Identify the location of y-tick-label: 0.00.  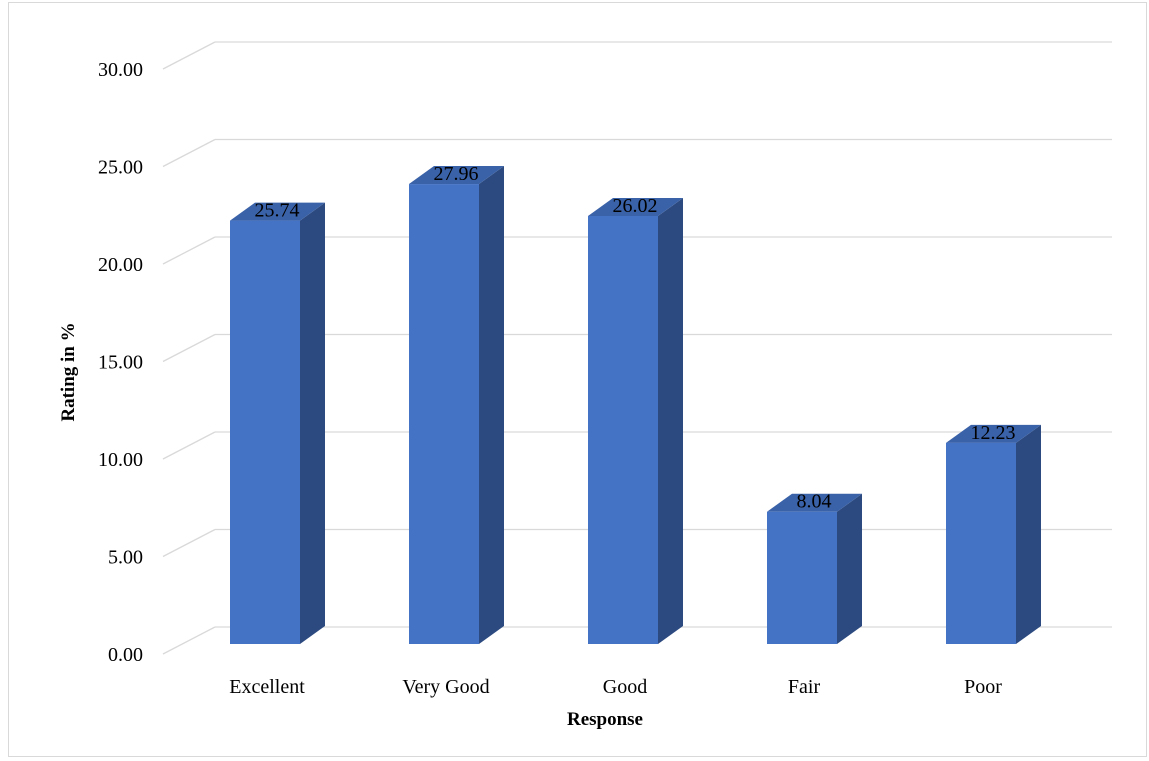
(125, 655).